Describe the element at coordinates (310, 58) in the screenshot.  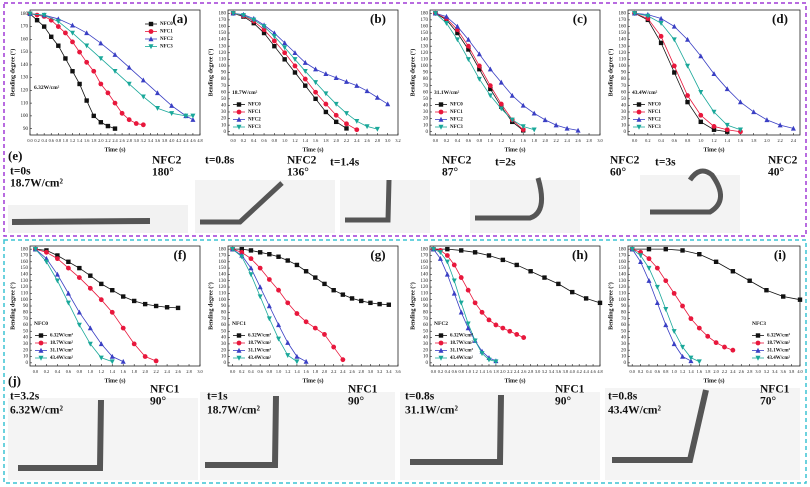
I see `series-line` at that location.